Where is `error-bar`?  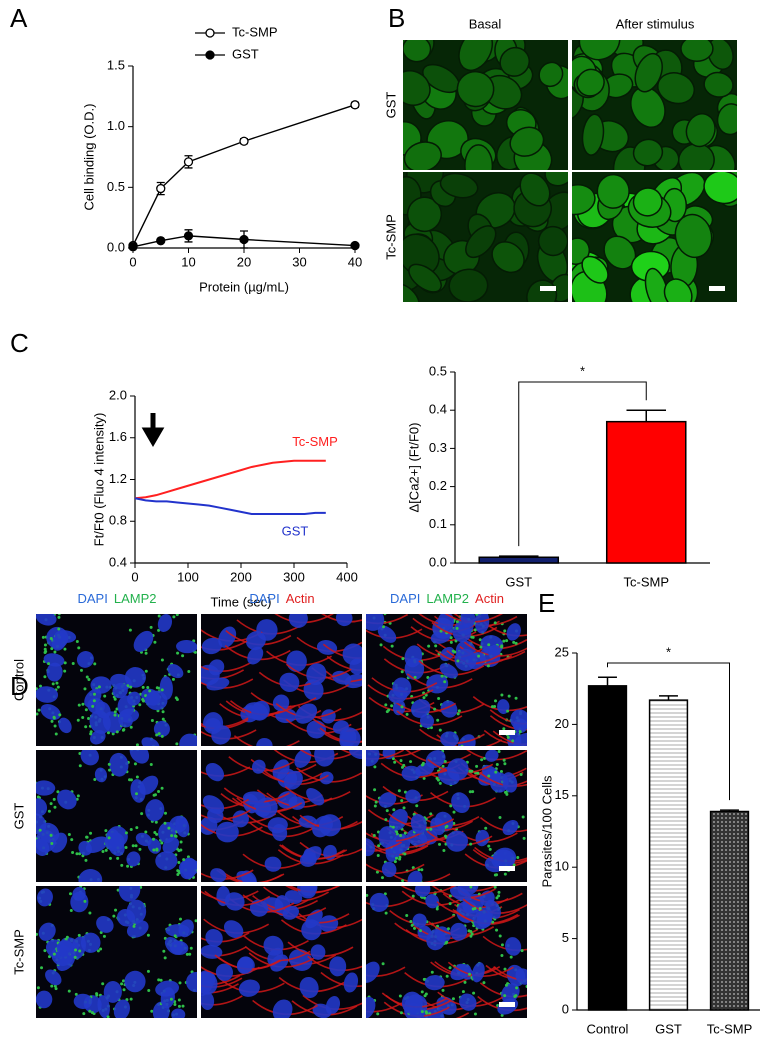 error-bar is located at coordinates (646, 415).